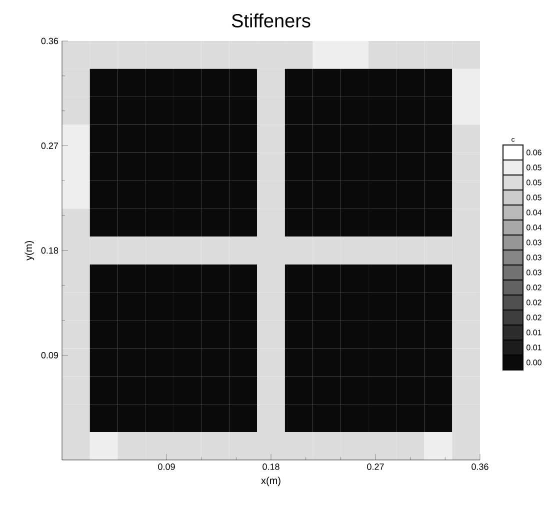 The width and height of the screenshot is (551, 508). What do you see at coordinates (271, 467) in the screenshot?
I see `x-tick-label: 0.18` at bounding box center [271, 467].